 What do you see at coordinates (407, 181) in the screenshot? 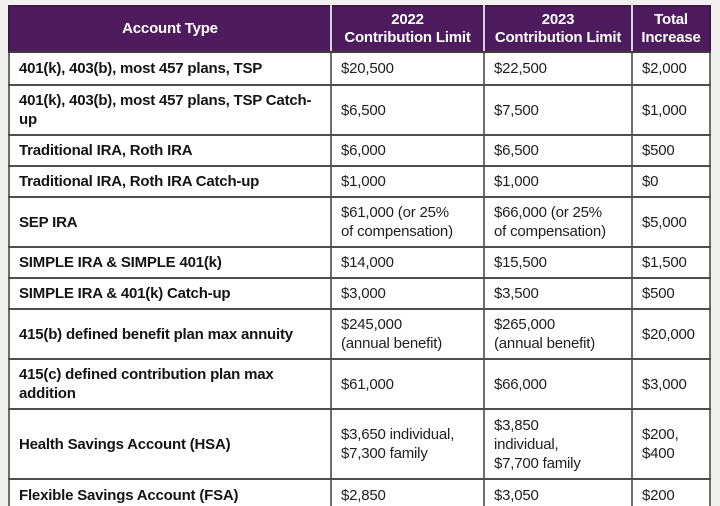
I see `limit-2022-cell: $1,000` at bounding box center [407, 181].